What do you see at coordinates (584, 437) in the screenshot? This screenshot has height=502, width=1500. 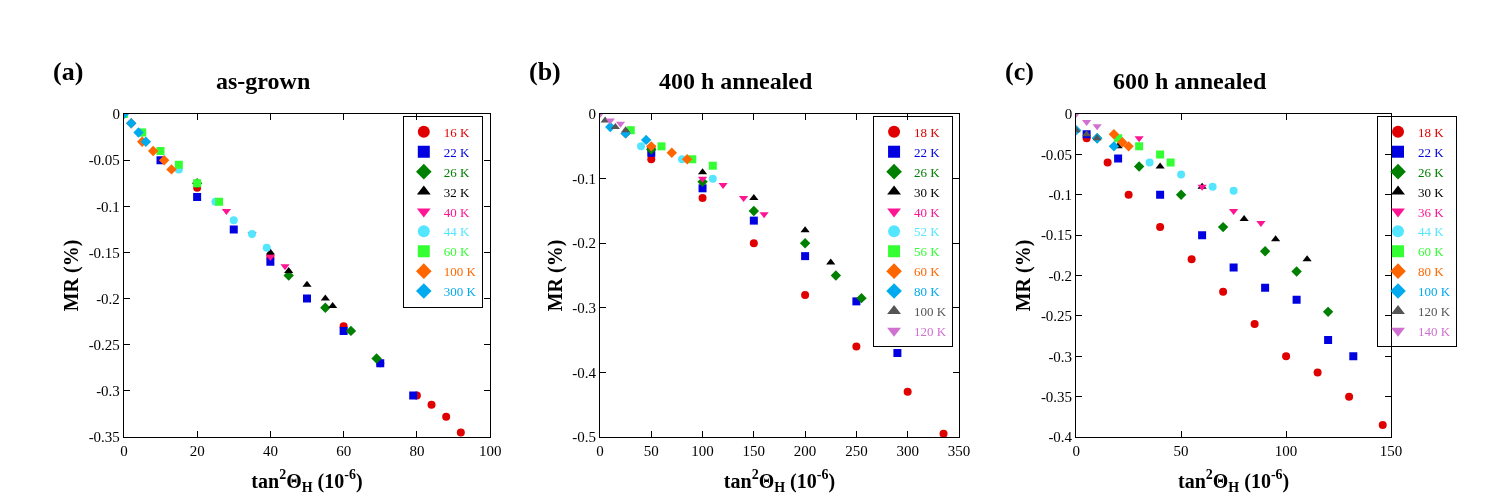 I see `y-tick-label: -0.5` at bounding box center [584, 437].